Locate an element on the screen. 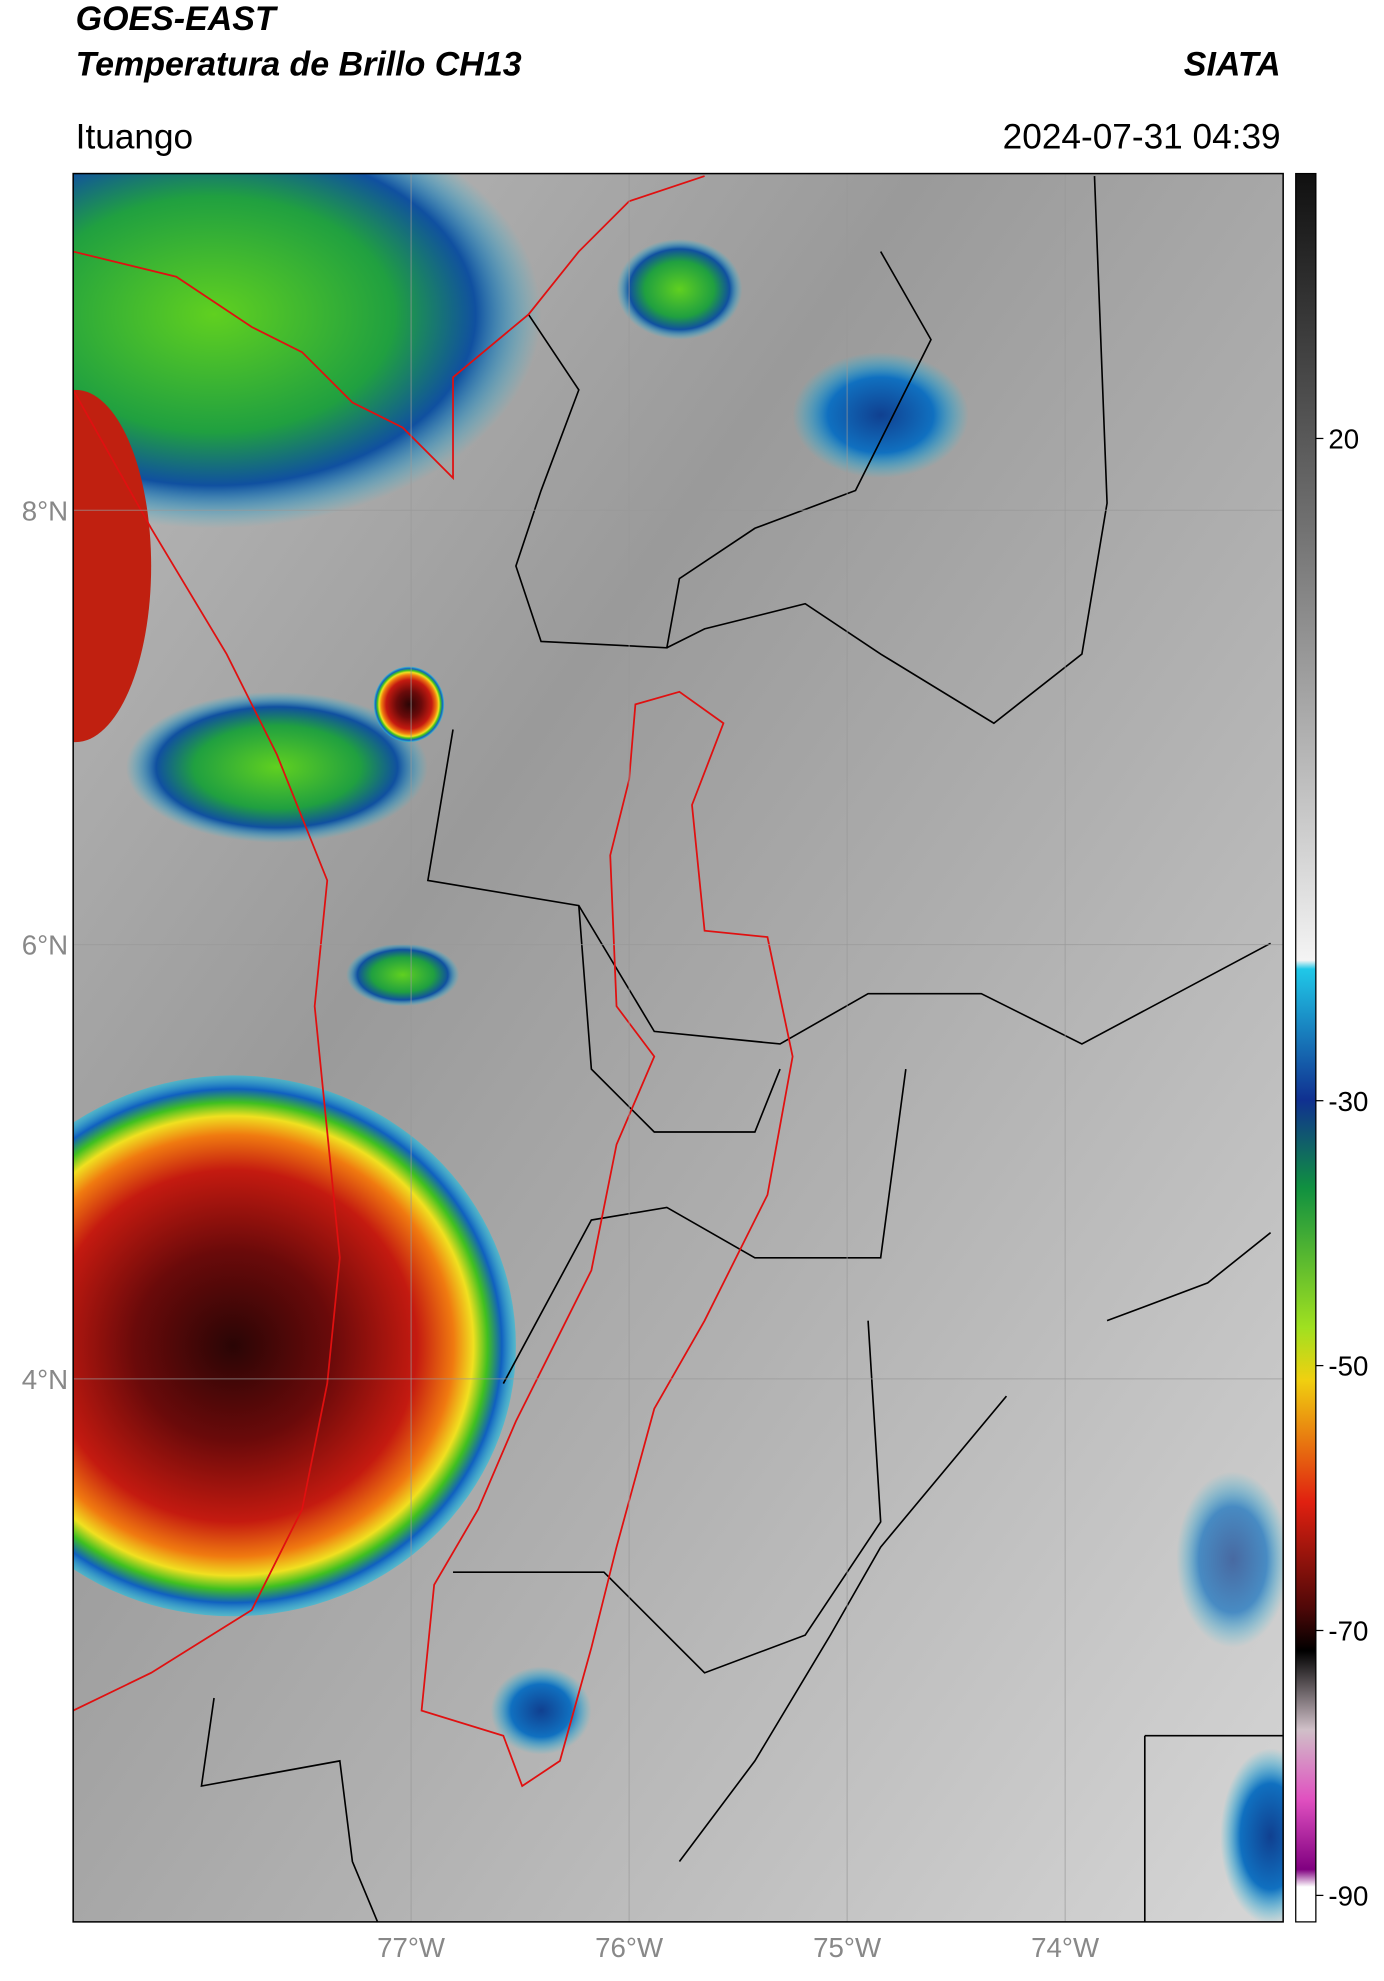 The height and width of the screenshot is (1981, 1384). lon-label: 75°W is located at coordinates (847, 1947).